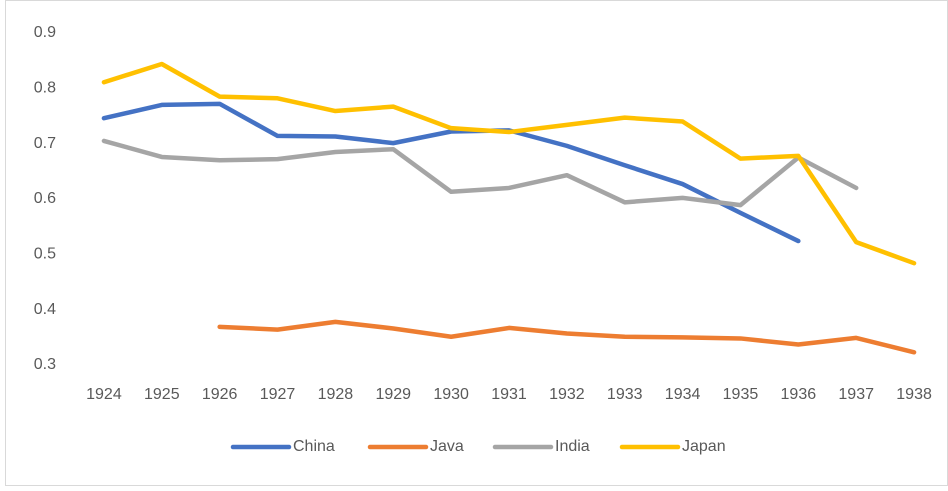 Image resolution: width=948 pixels, height=491 pixels. Describe the element at coordinates (625, 394) in the screenshot. I see `x-tick-label: 1933` at that location.